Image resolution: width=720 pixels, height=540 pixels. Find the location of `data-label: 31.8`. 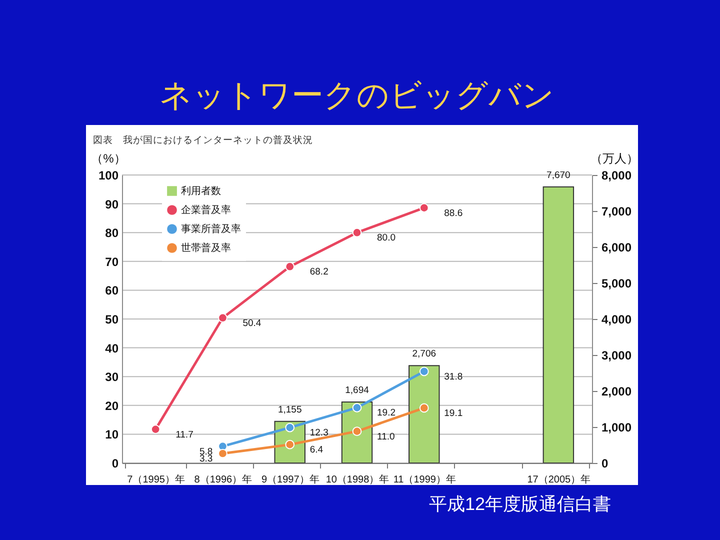

data-label: 31.8 is located at coordinates (453, 376).